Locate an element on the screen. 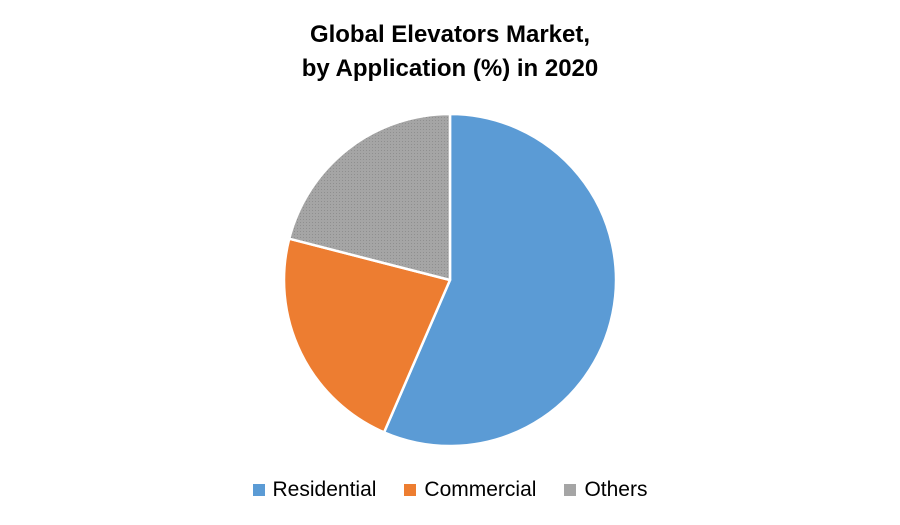 This screenshot has width=900, height=525. legend-swatch-others is located at coordinates (570, 490).